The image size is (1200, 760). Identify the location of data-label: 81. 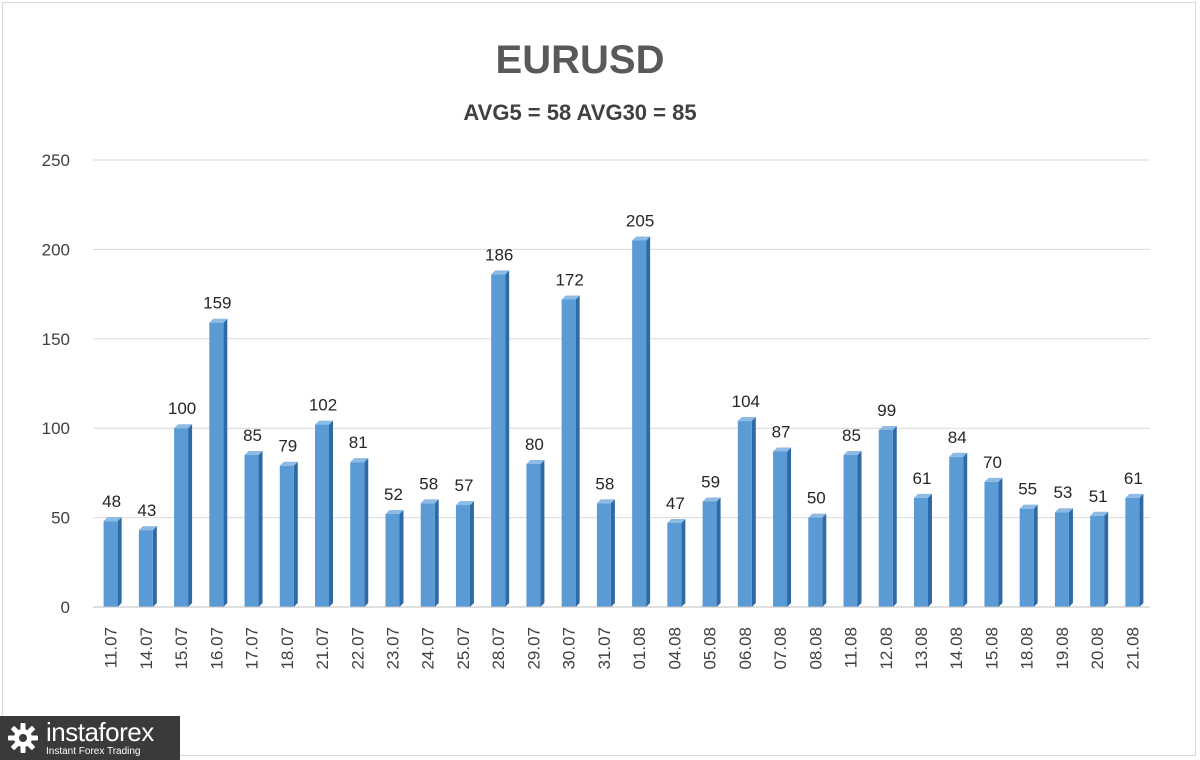
(358, 442).